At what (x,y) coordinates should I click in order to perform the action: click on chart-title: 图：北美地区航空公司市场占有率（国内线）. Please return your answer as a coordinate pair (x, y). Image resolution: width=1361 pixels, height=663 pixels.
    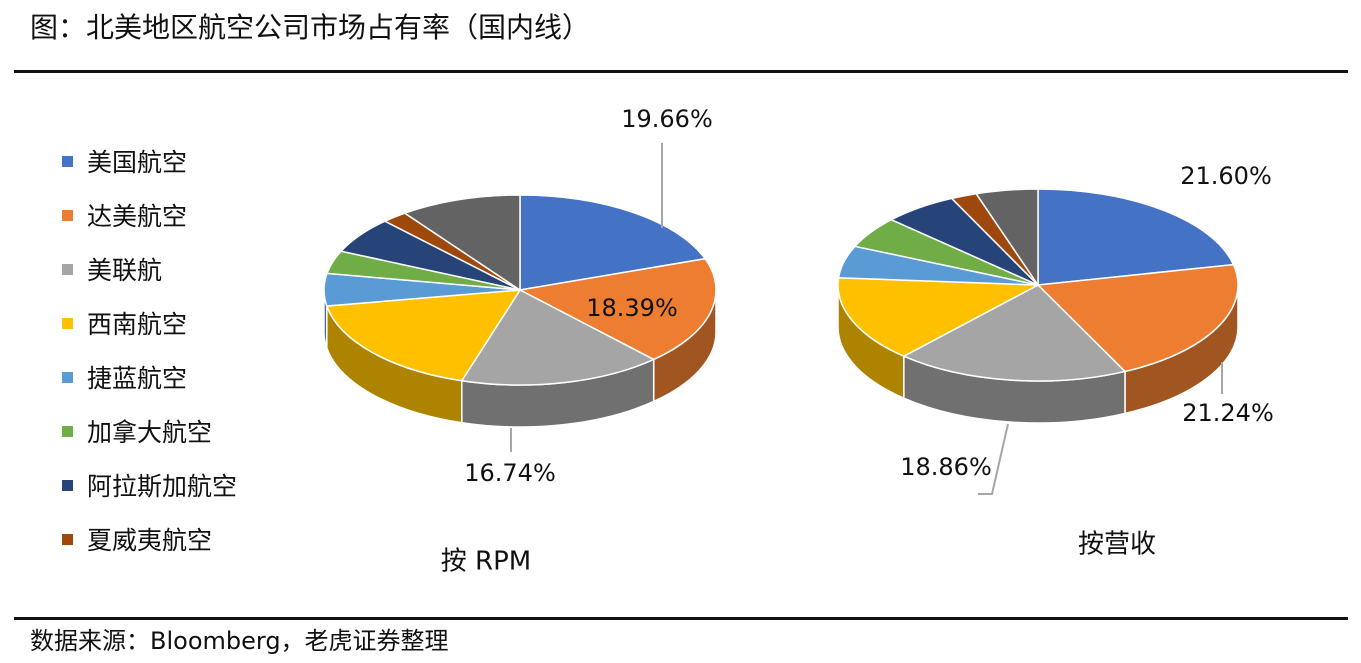
    Looking at the image, I should click on (310, 27).